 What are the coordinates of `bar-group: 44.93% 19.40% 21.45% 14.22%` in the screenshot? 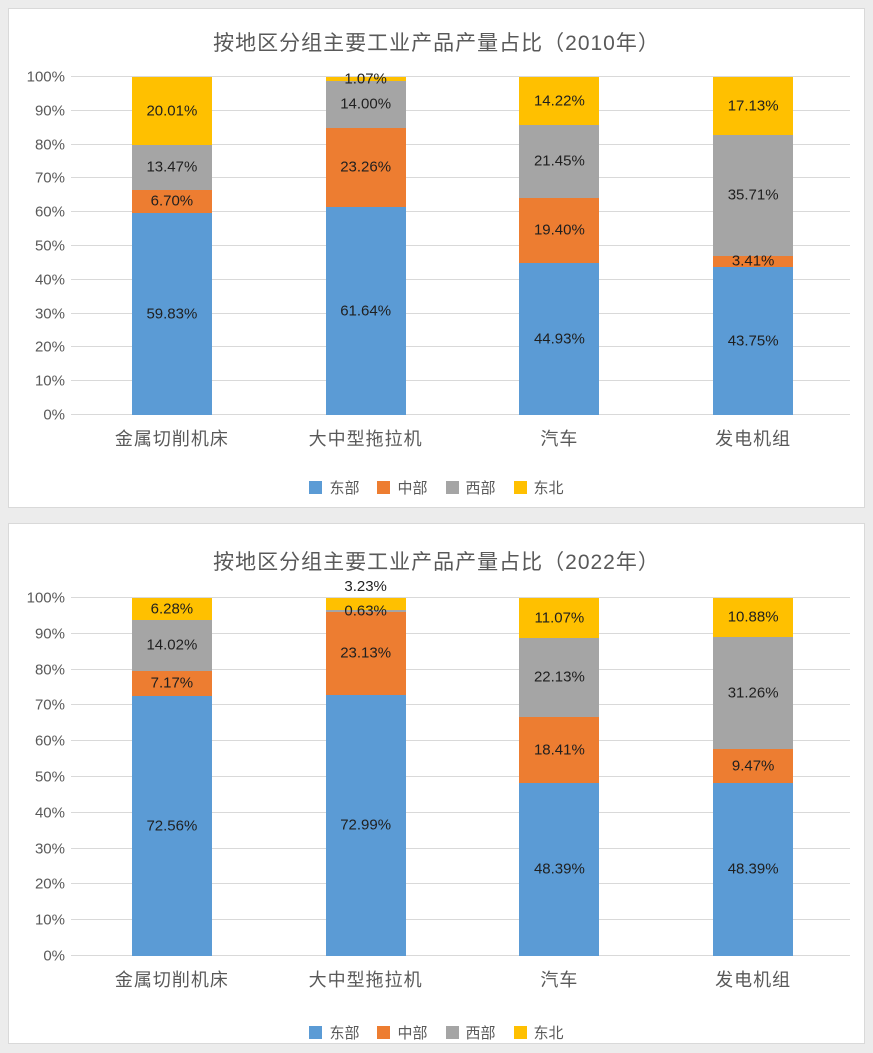 It's located at (560, 246).